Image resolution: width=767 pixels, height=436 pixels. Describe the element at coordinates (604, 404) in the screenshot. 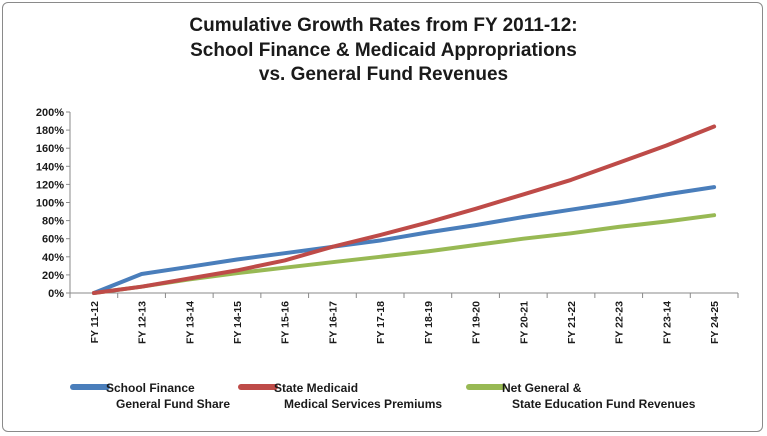

I see `legend-label-line-2: State Education Fund Revenues` at that location.